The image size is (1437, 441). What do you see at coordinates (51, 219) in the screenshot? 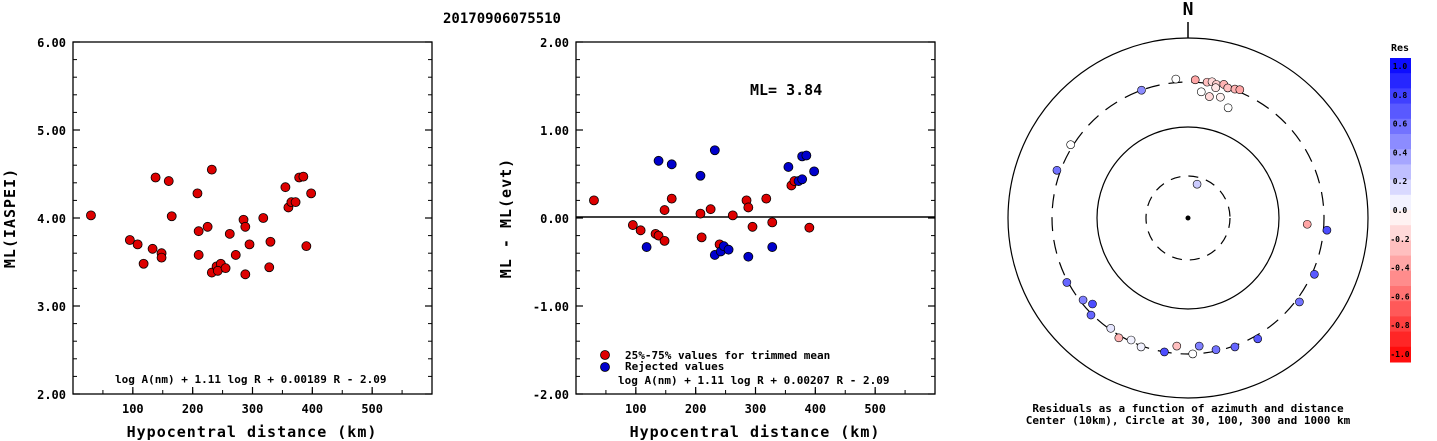
I see `y-tick-label: 4.00` at bounding box center [51, 219].